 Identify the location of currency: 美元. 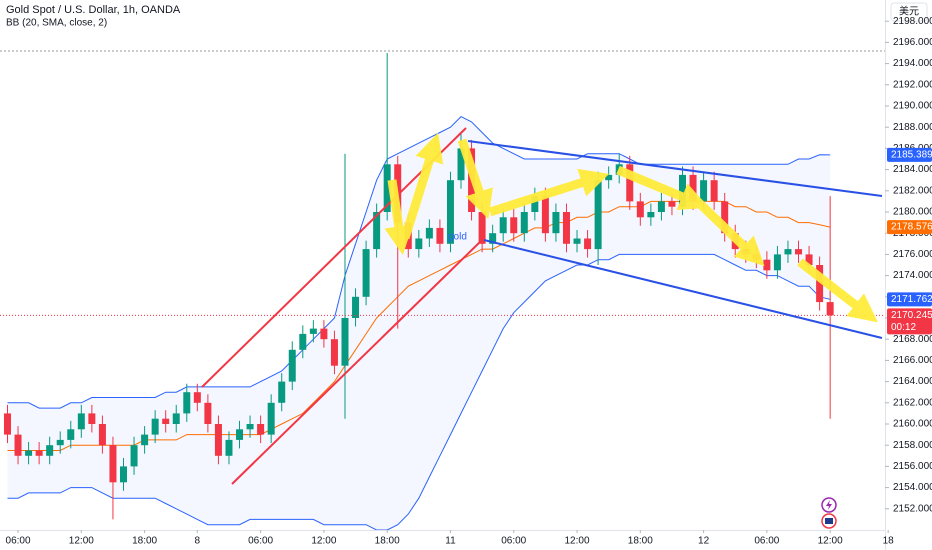
(909, 11).